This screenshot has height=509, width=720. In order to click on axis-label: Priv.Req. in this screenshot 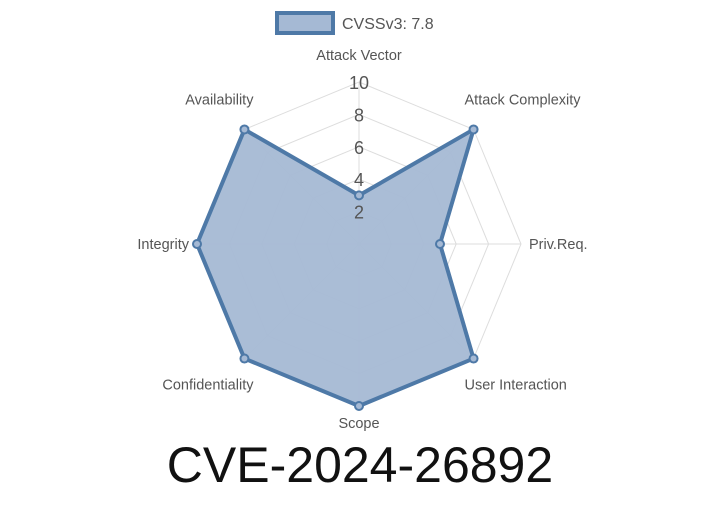, I will do `click(558, 245)`.